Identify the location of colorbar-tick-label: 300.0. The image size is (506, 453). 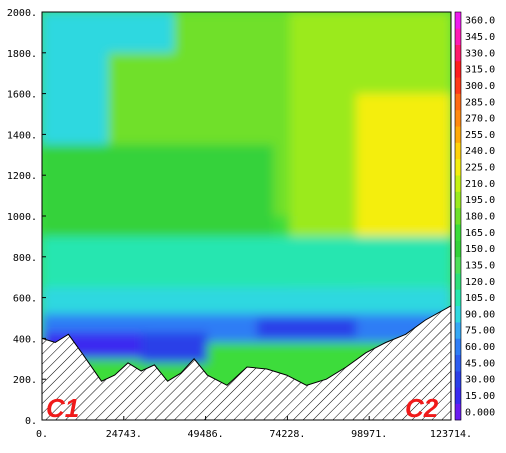
(480, 86).